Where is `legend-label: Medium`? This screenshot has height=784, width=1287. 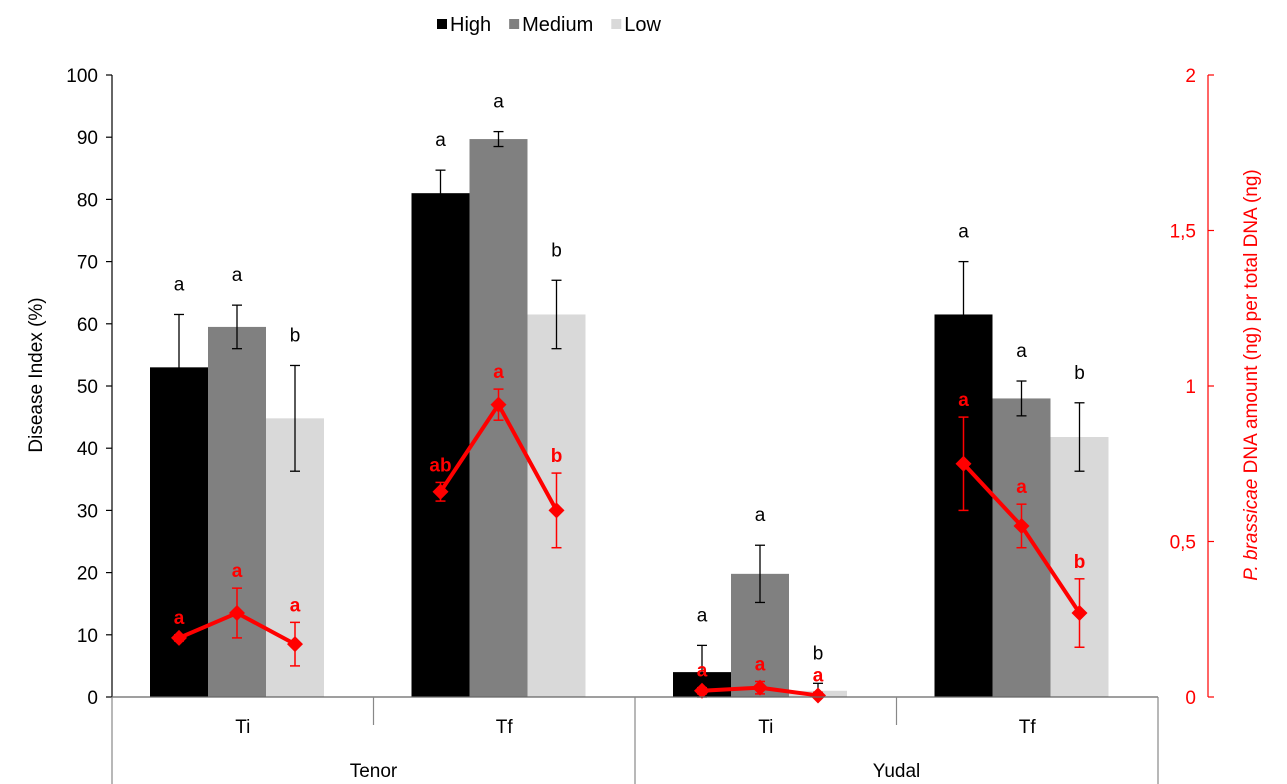 legend-label: Medium is located at coordinates (557, 25).